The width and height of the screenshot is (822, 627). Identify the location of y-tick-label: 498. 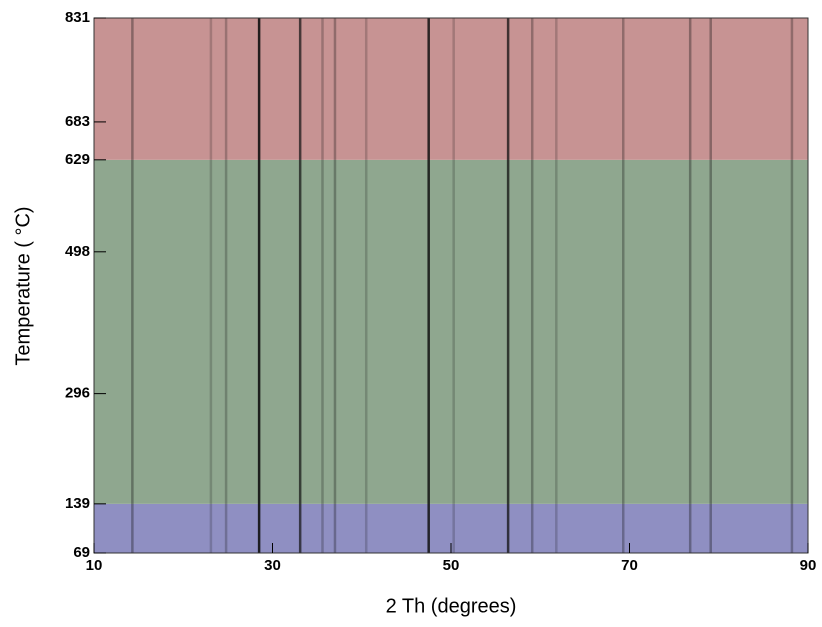
(77, 251).